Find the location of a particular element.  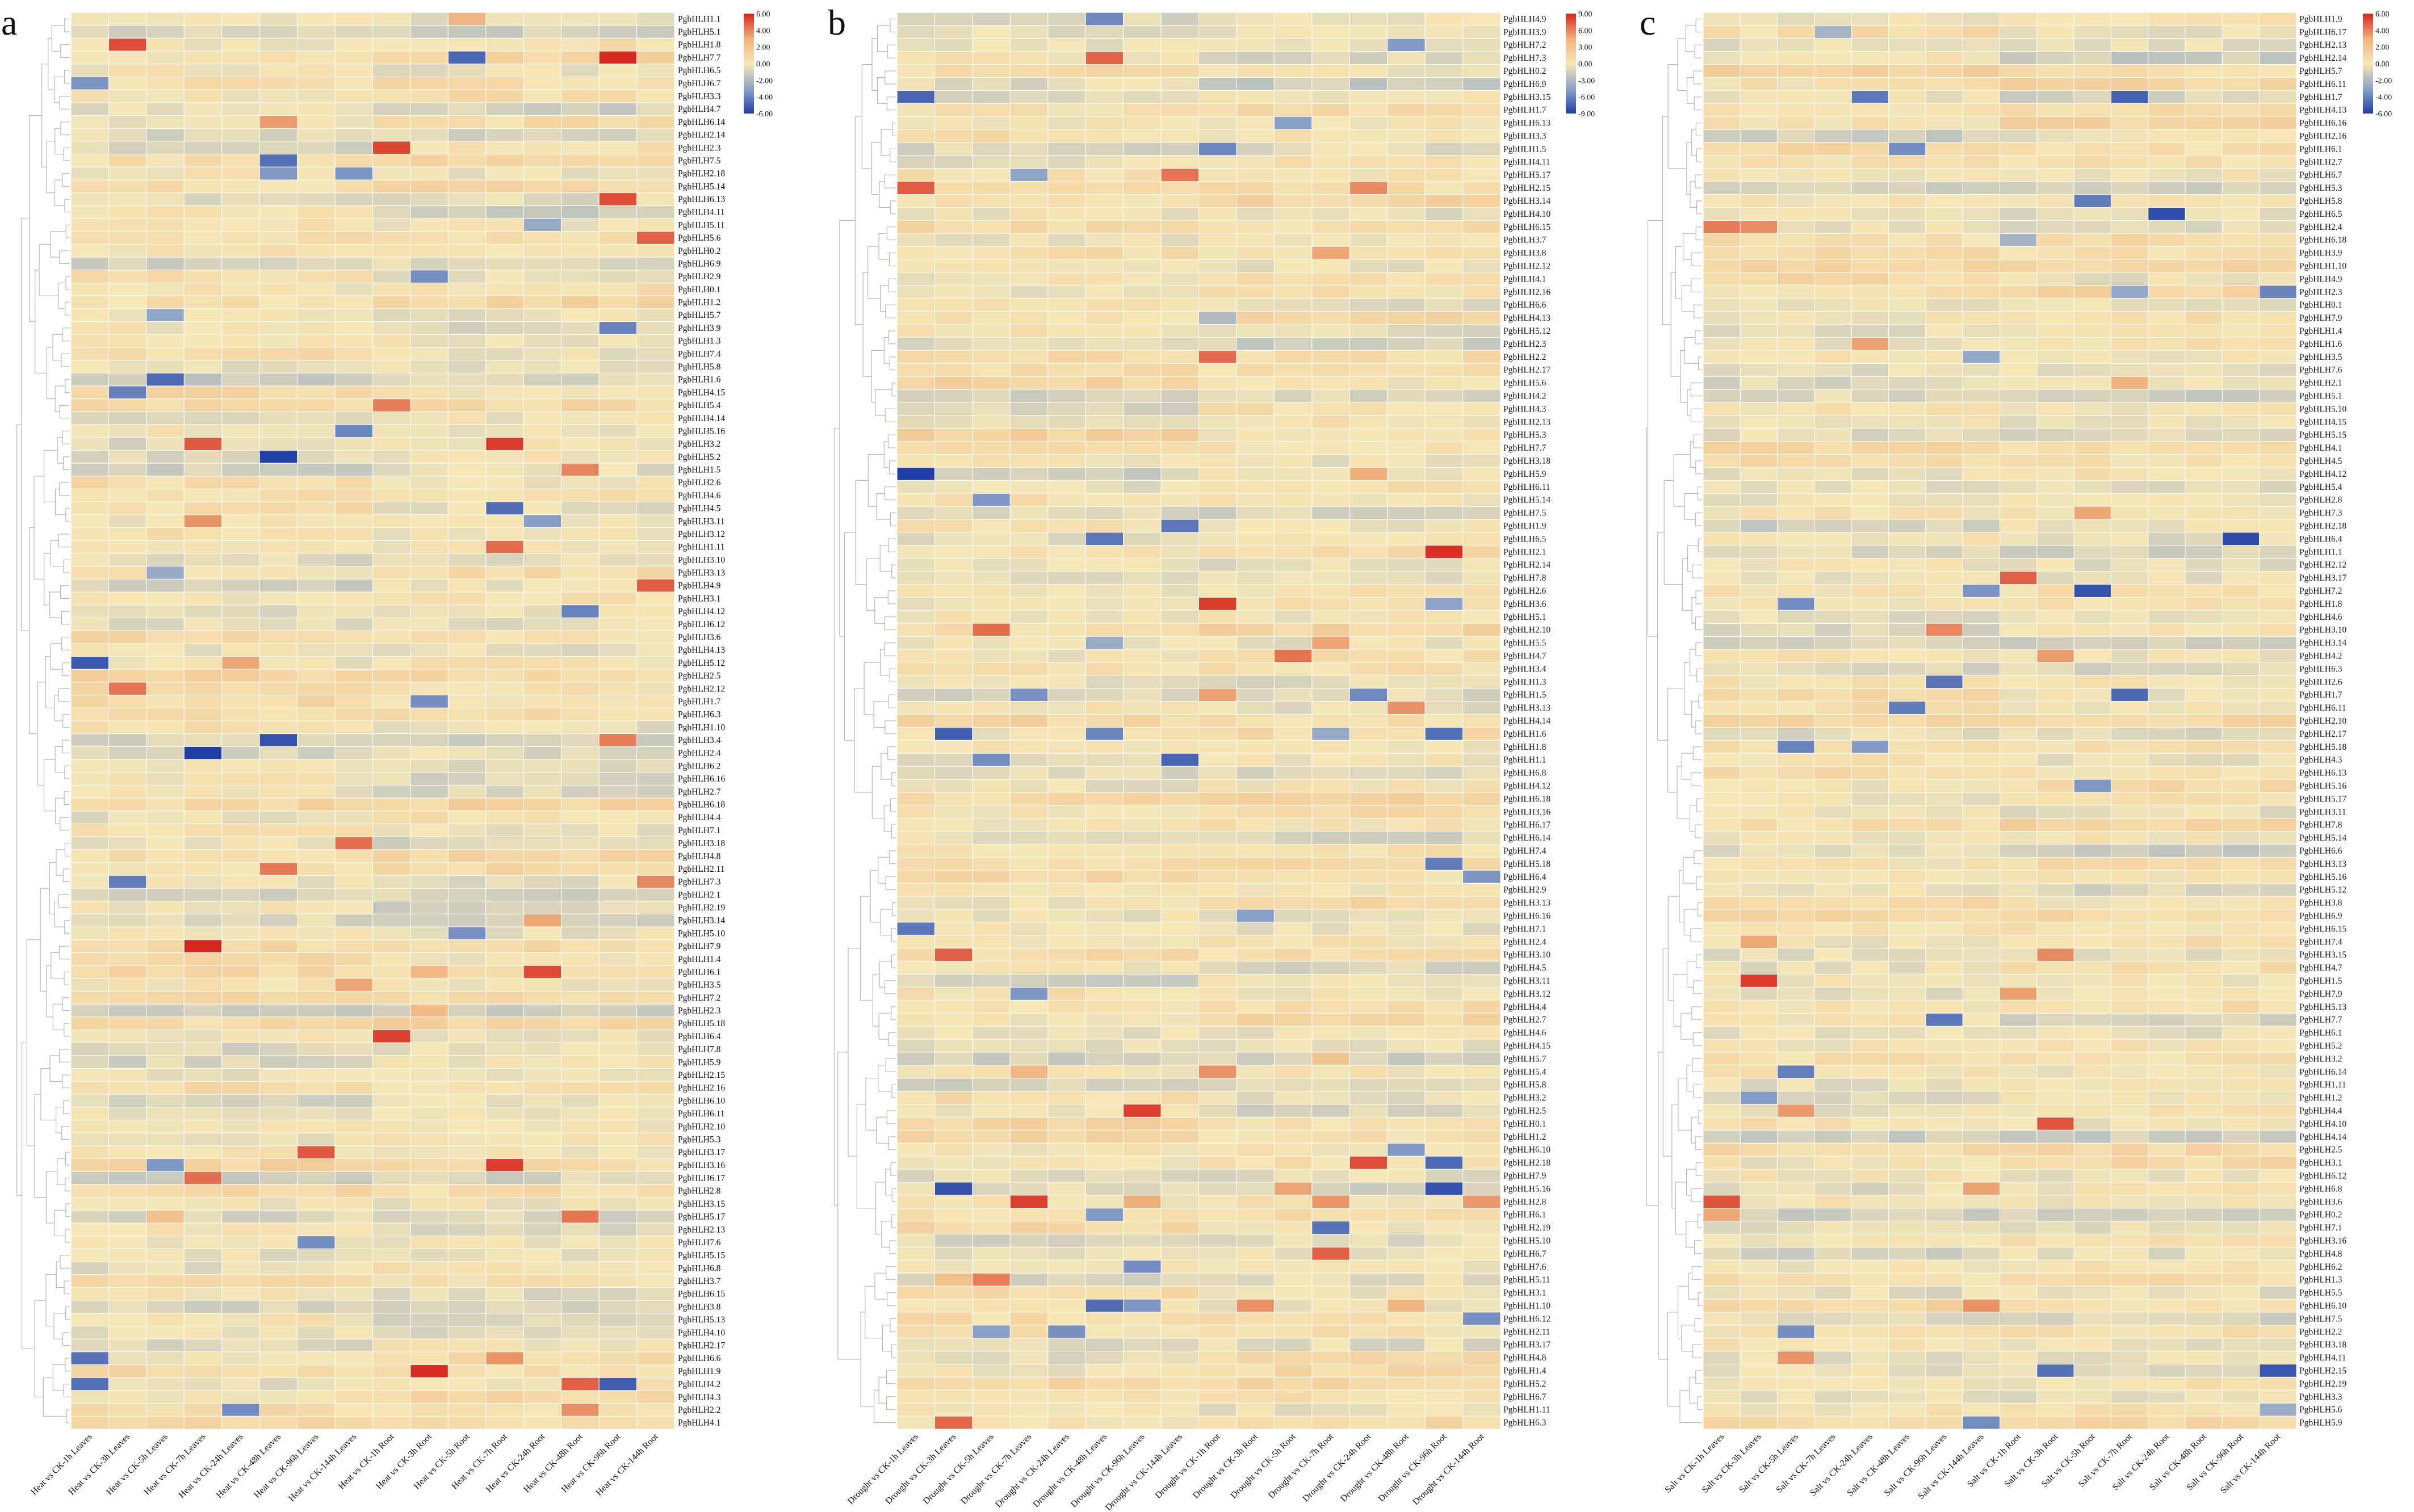

column-label: Drought vs CK-48h Root is located at coordinates (1375, 1467).